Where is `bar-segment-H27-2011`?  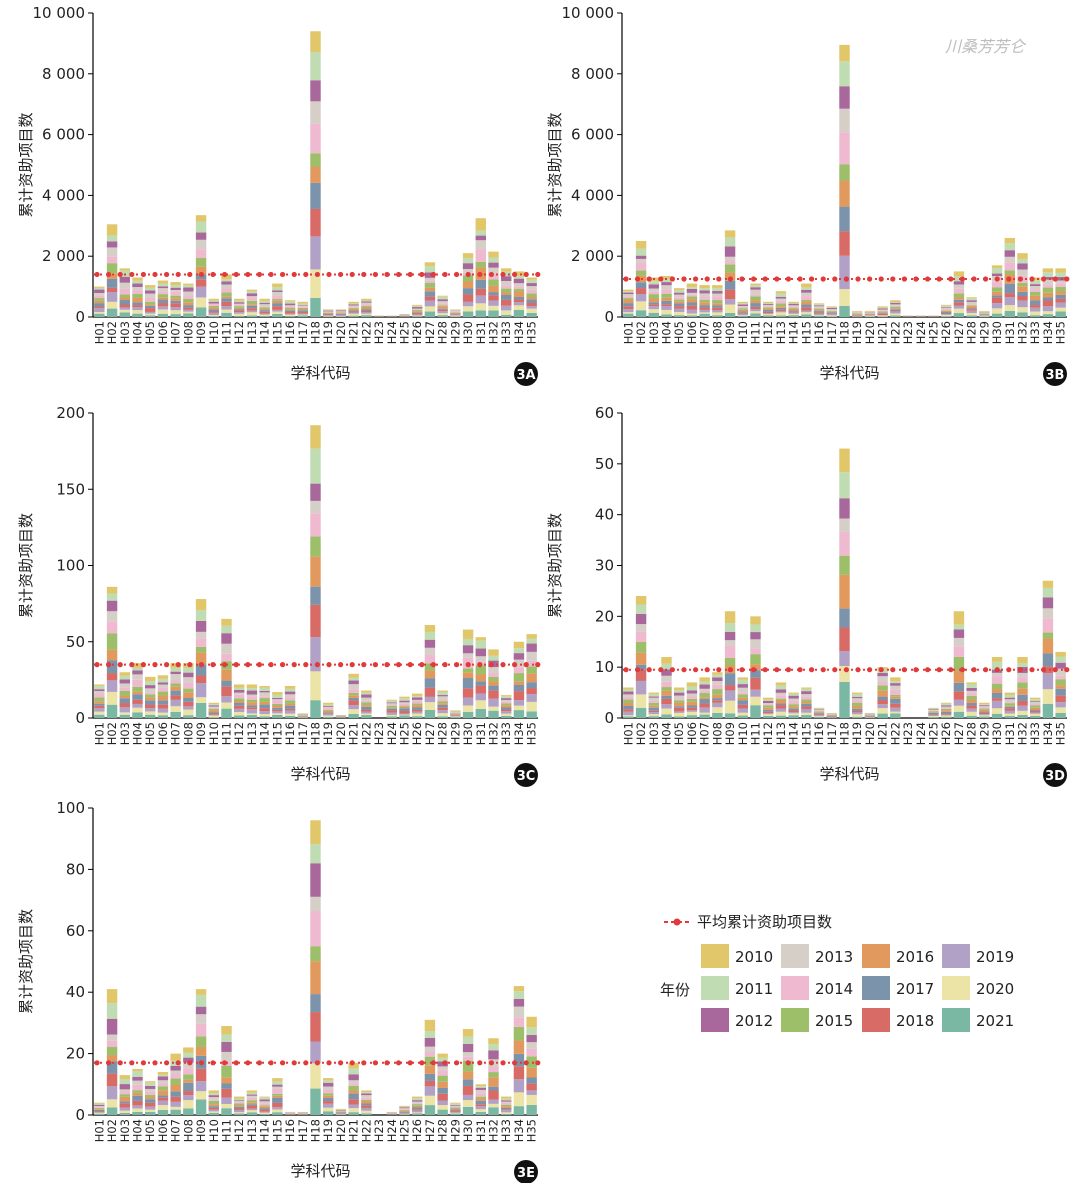 bar-segment-H27-2011 is located at coordinates (430, 635).